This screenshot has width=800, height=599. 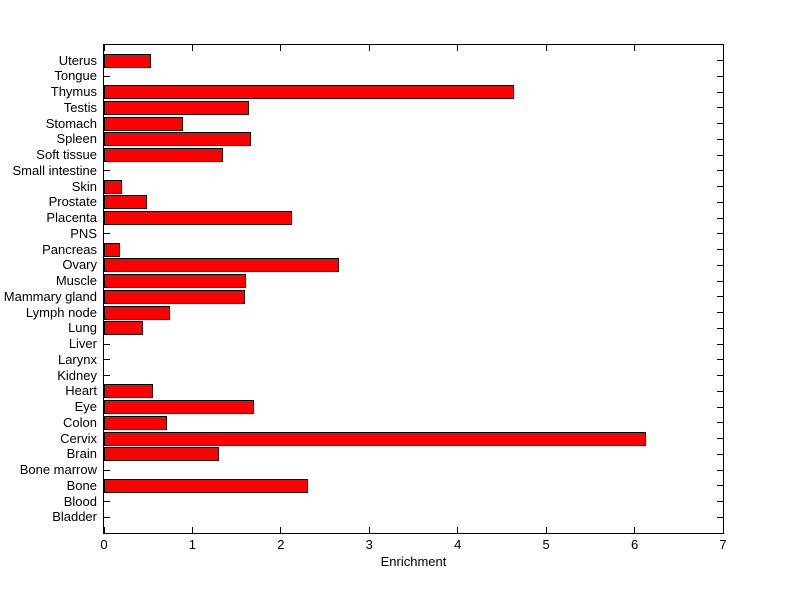 I want to click on y-tick-label: Muscle, so click(x=76, y=281).